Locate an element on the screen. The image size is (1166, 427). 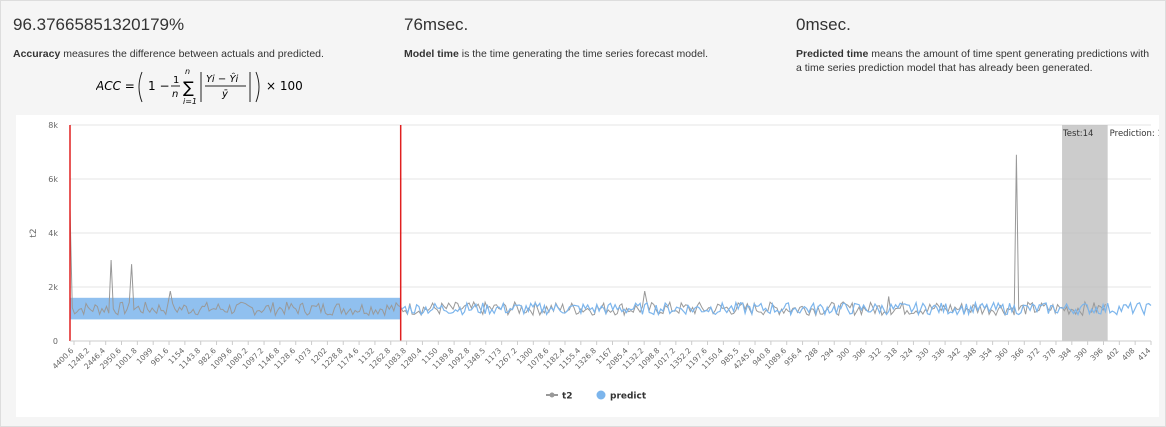
x-tick-label: 402 is located at coordinates (1112, 354).